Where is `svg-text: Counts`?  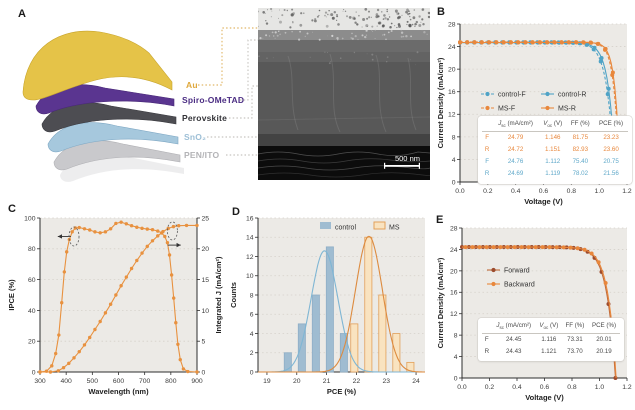 svg-text: Counts is located at coordinates (233, 295).